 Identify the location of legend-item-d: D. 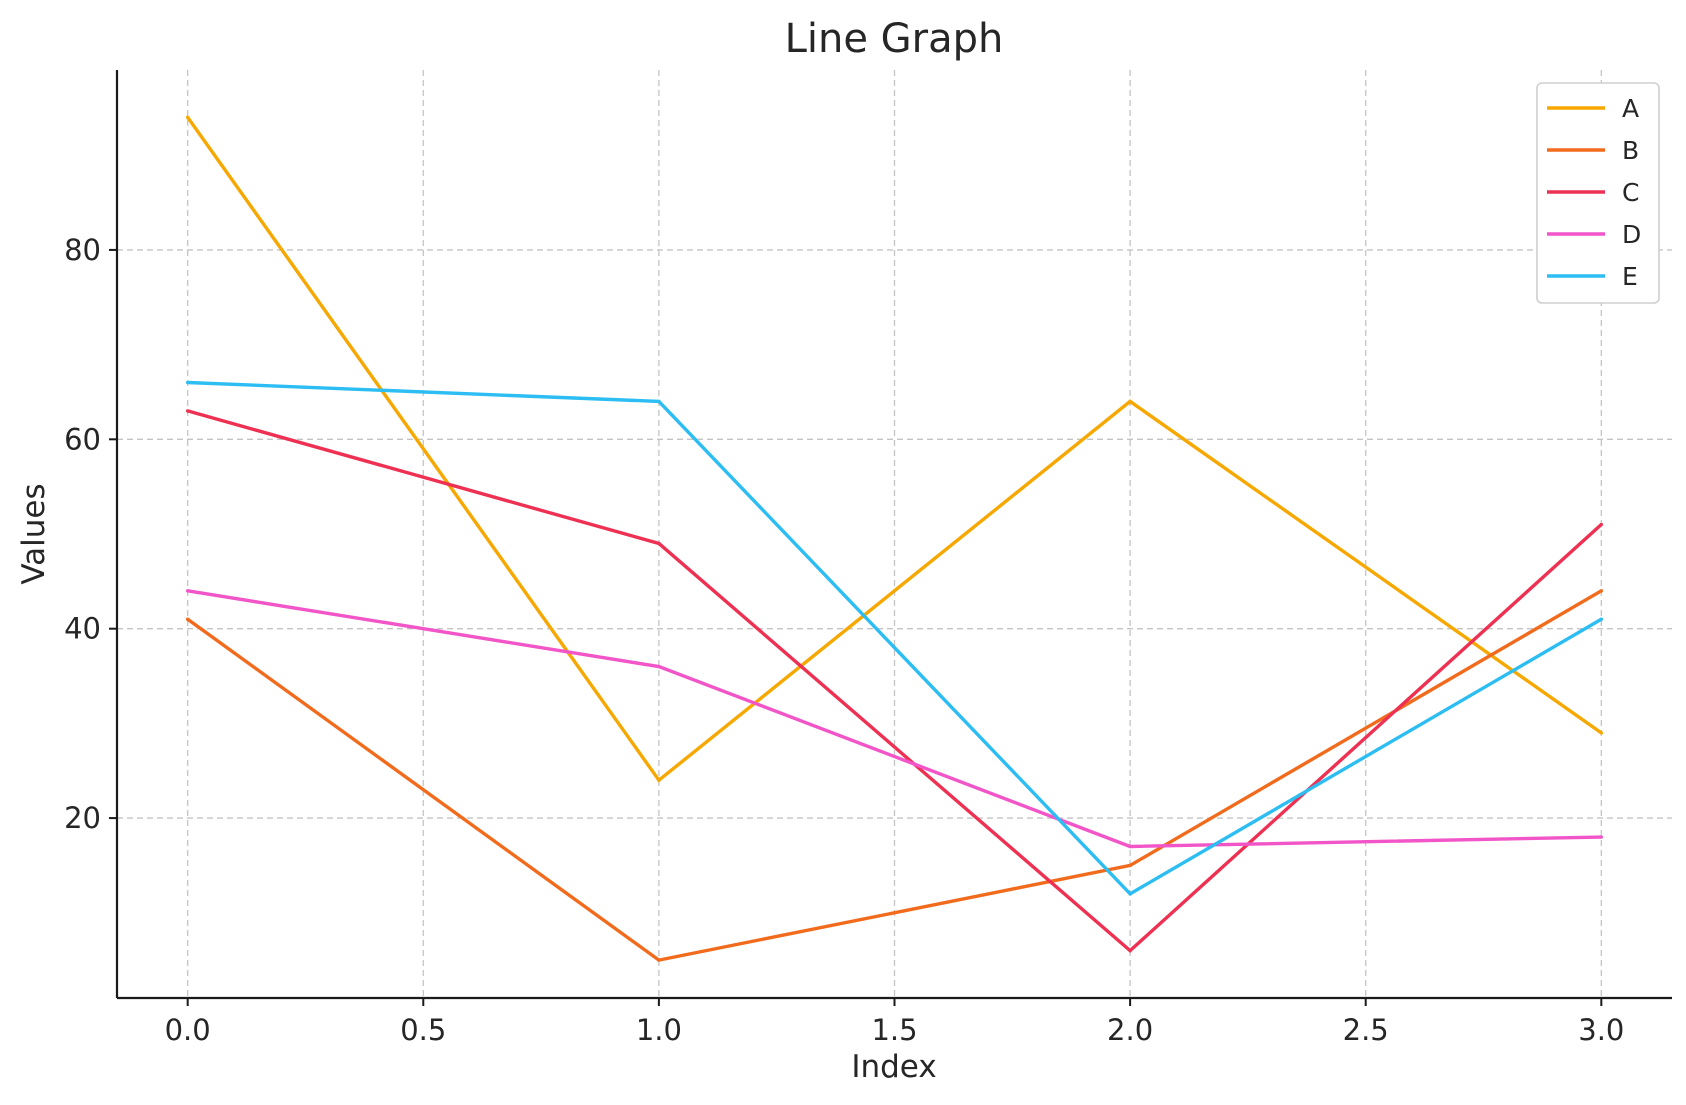
(1594, 234).